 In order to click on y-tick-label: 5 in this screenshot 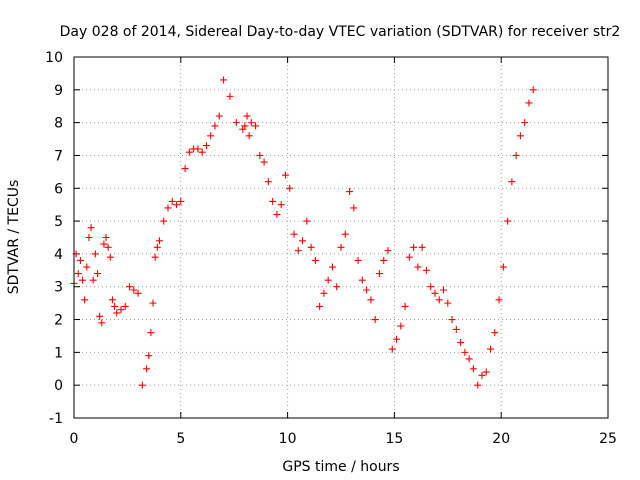, I will do `click(58, 222)`.